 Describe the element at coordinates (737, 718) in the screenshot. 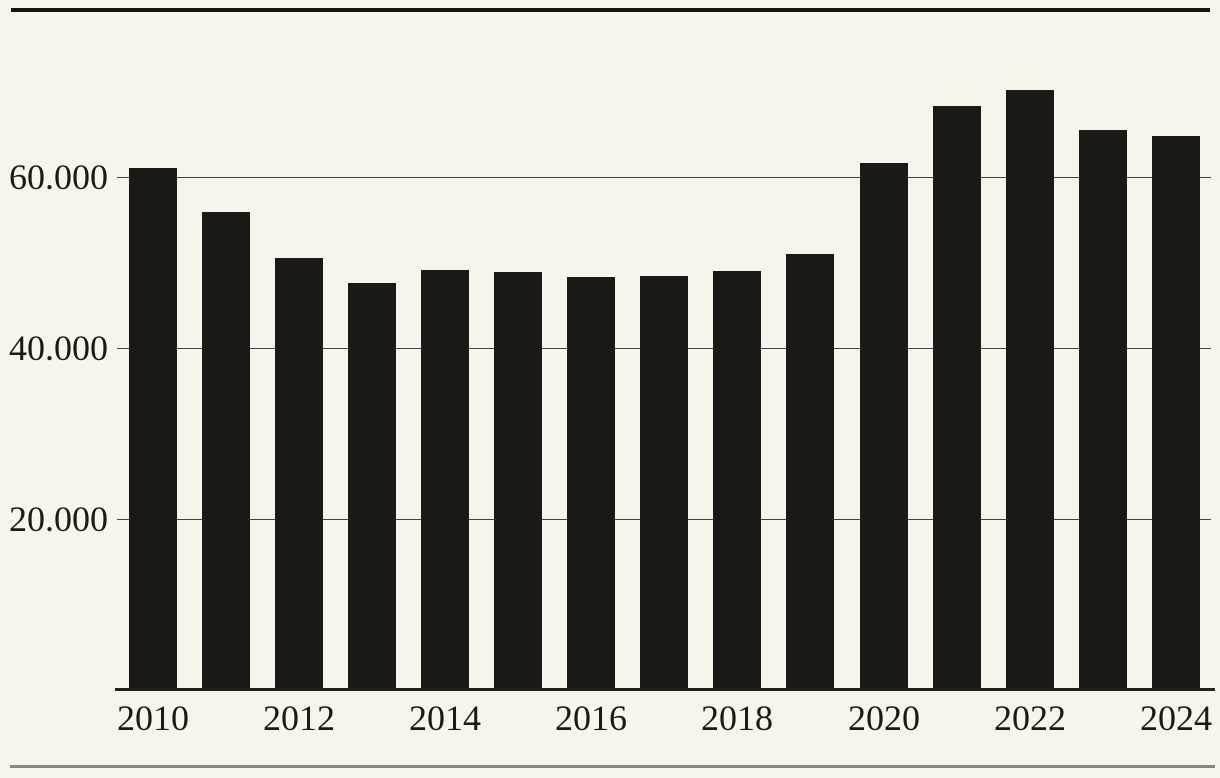

I see `x-axis-tick-label: 2018` at that location.